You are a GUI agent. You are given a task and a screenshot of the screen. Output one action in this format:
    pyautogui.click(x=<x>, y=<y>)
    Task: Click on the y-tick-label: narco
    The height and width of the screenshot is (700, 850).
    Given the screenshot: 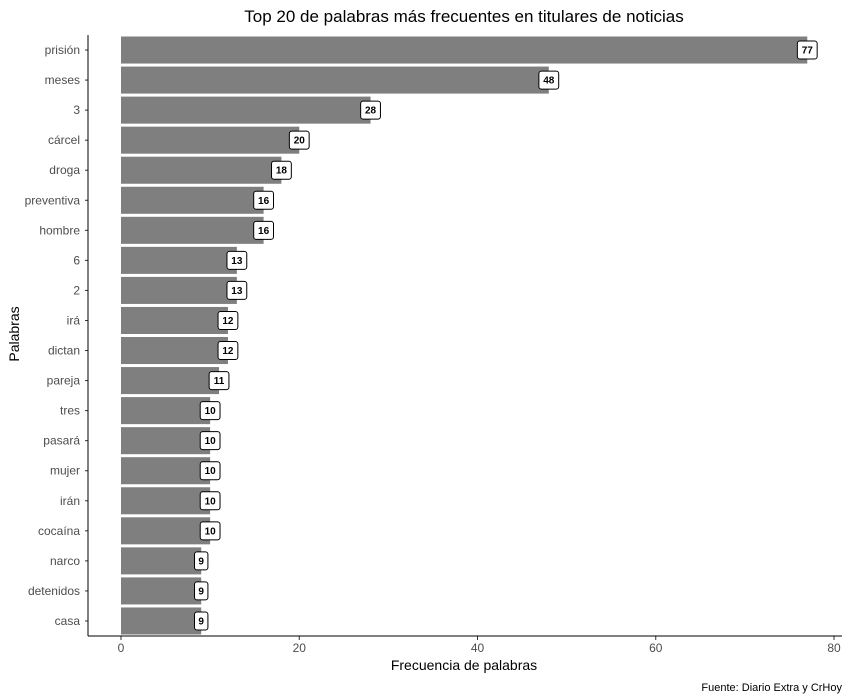 What is the action you would take?
    pyautogui.click(x=65, y=561)
    